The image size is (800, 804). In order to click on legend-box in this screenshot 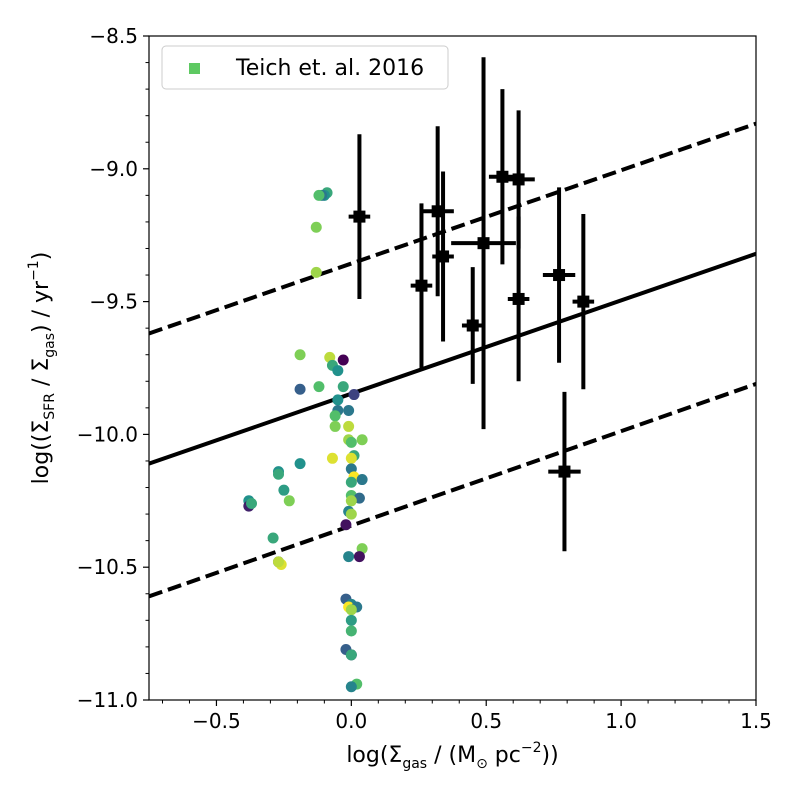, I will do `click(305, 67)`.